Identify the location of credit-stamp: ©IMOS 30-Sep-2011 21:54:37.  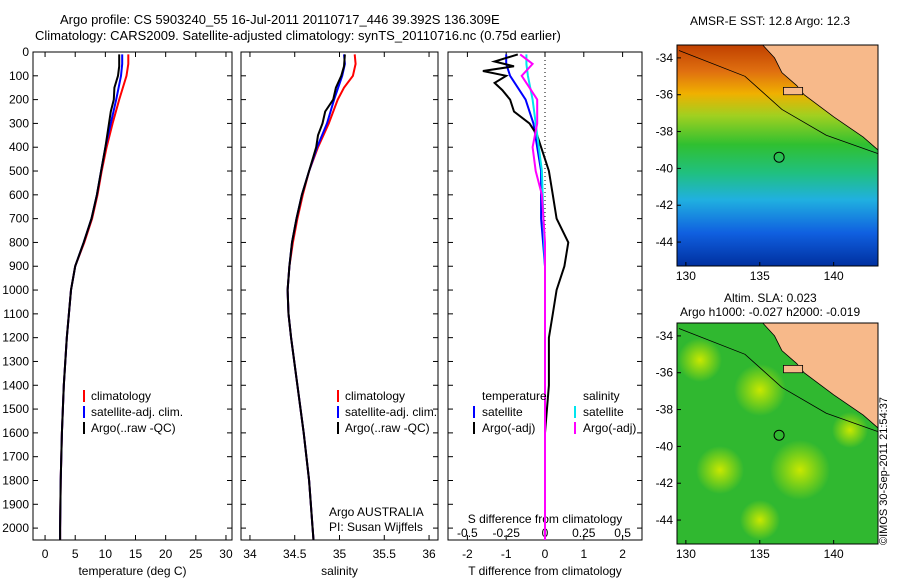
(884, 471).